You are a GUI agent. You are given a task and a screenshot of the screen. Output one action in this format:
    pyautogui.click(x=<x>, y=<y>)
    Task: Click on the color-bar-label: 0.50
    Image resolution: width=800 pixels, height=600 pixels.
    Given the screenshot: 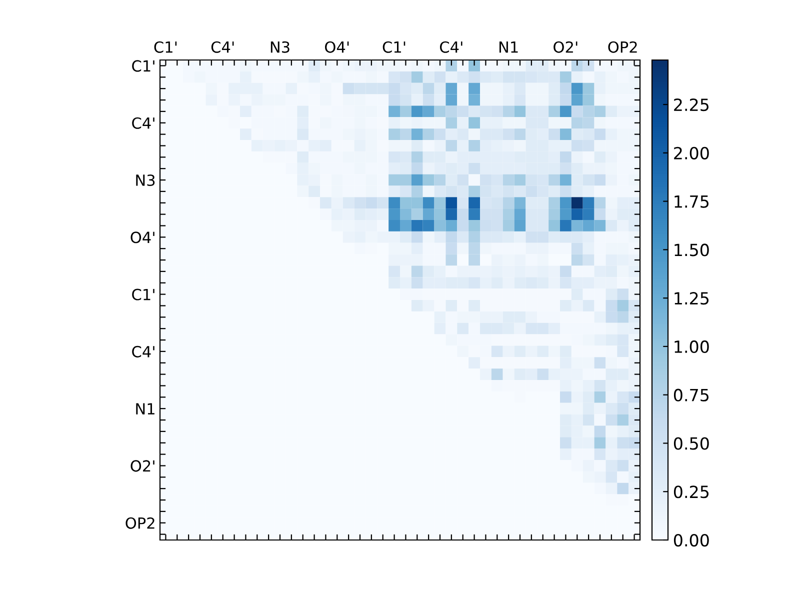 What is the action you would take?
    pyautogui.click(x=691, y=443)
    